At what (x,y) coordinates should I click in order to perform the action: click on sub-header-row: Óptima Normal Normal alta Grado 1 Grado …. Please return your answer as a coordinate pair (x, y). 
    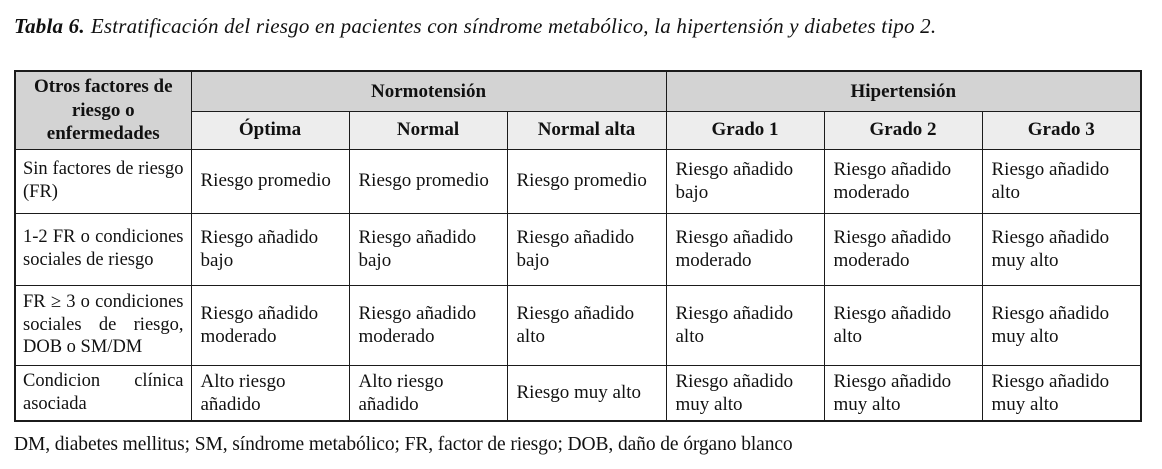
    Looking at the image, I should click on (578, 130).